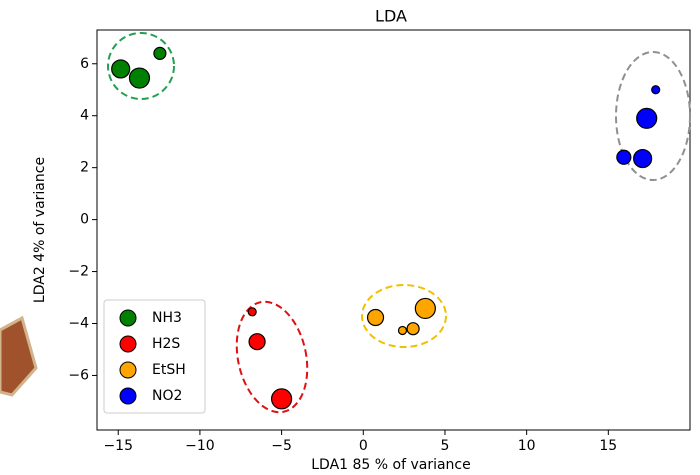 The height and width of the screenshot is (475, 700). Describe the element at coordinates (200, 446) in the screenshot. I see `x-tick-label: −10` at that location.